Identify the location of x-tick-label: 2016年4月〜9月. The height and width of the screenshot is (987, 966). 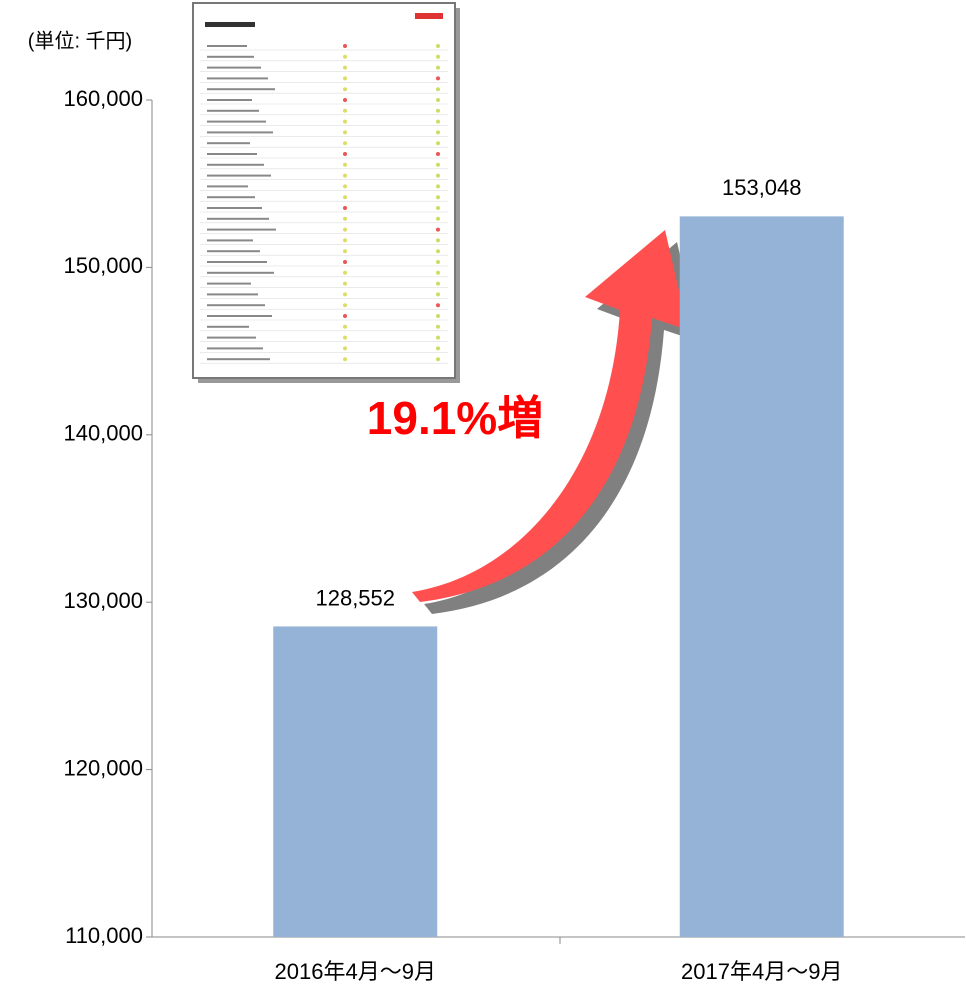
(355, 971).